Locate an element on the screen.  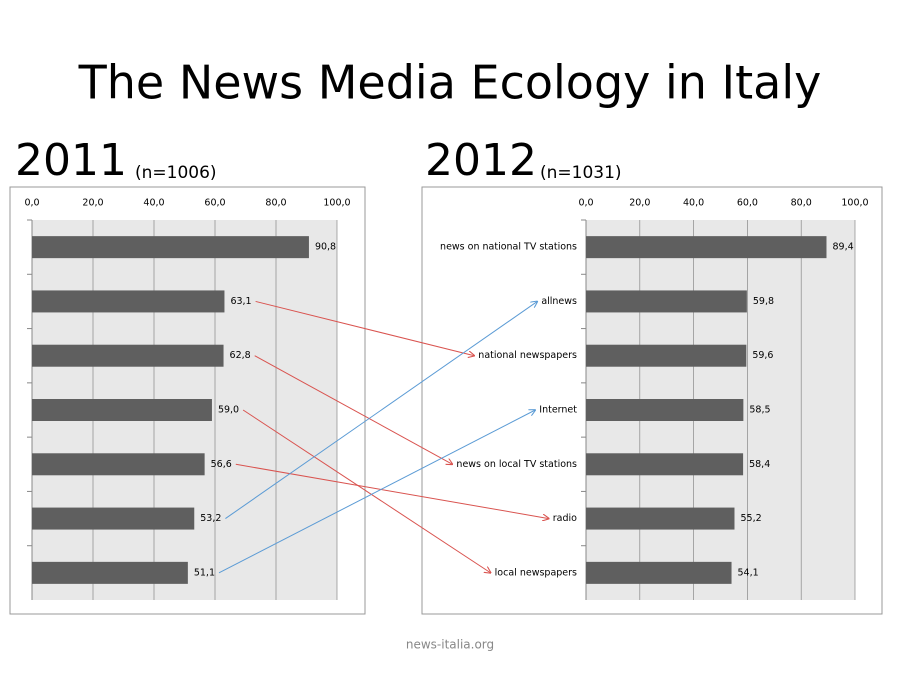
category-label: national newspapers is located at coordinates (527, 355).